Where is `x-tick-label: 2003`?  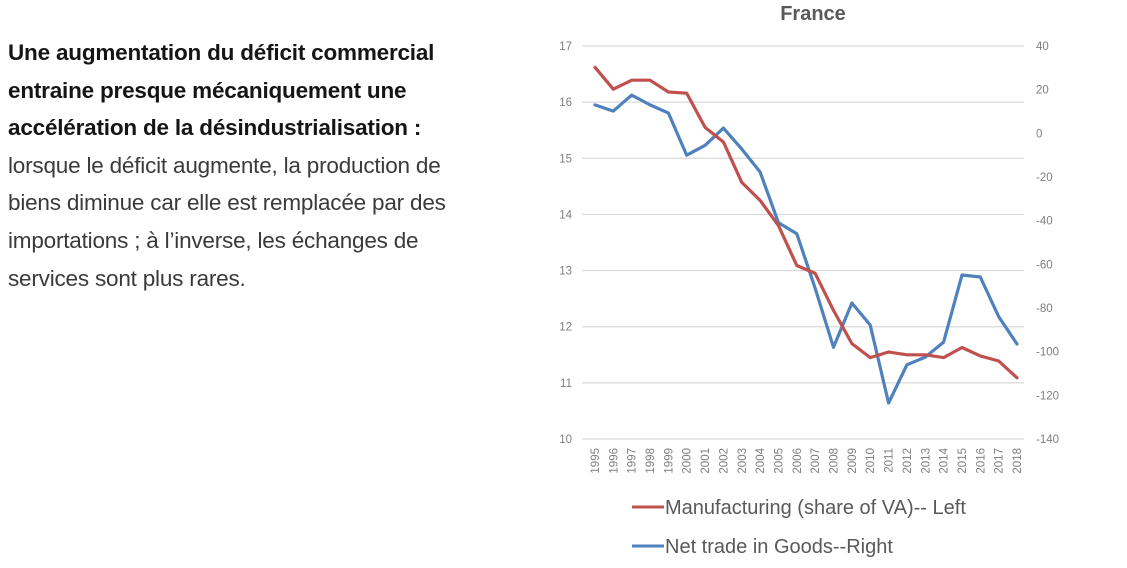 x-tick-label: 2003 is located at coordinates (743, 461).